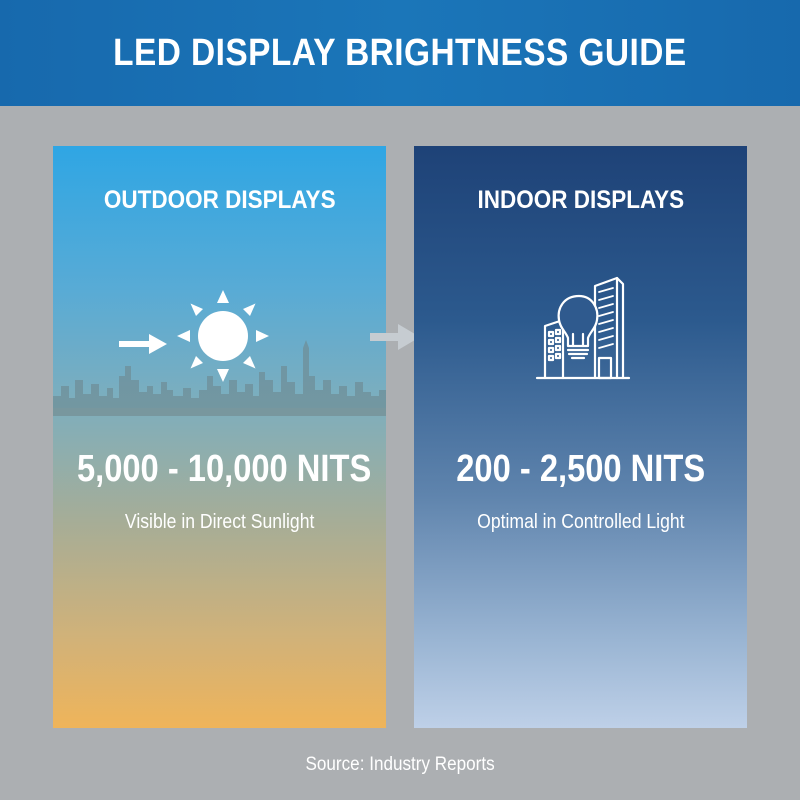 This screenshot has height=800, width=800. I want to click on source-caption: Source: Industry Reports, so click(400, 764).